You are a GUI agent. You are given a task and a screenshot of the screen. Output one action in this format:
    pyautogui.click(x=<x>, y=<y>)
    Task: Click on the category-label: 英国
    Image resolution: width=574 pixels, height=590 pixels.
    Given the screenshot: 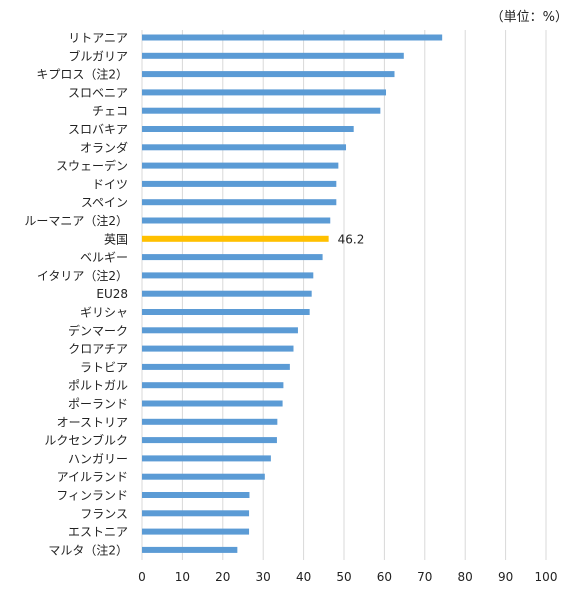 What is the action you would take?
    pyautogui.click(x=116, y=239)
    